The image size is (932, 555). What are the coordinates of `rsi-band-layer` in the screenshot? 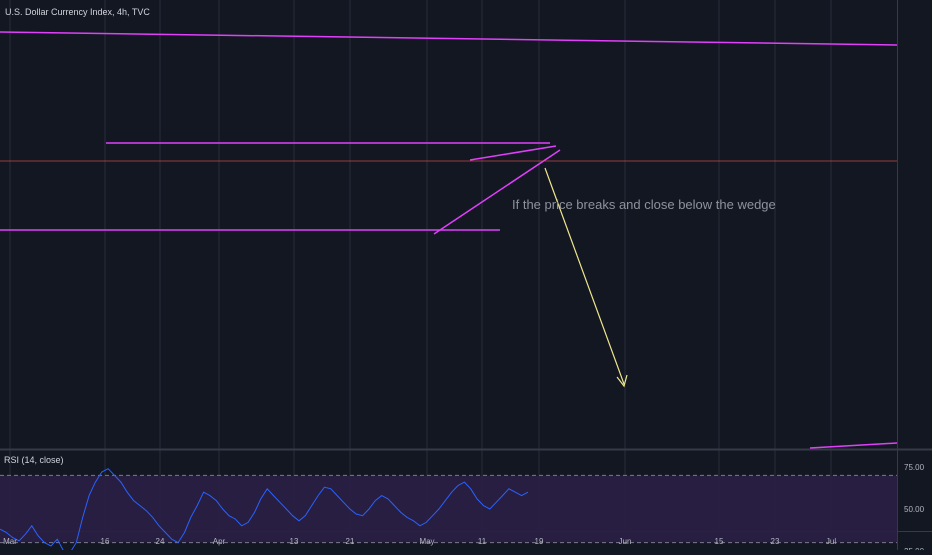 It's located at (448, 509).